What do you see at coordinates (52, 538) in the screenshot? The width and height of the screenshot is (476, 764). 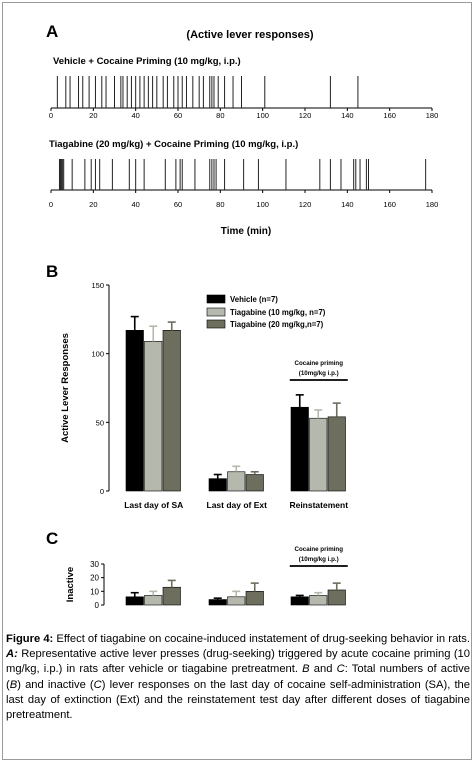 I see `panel-c-label: C` at bounding box center [52, 538].